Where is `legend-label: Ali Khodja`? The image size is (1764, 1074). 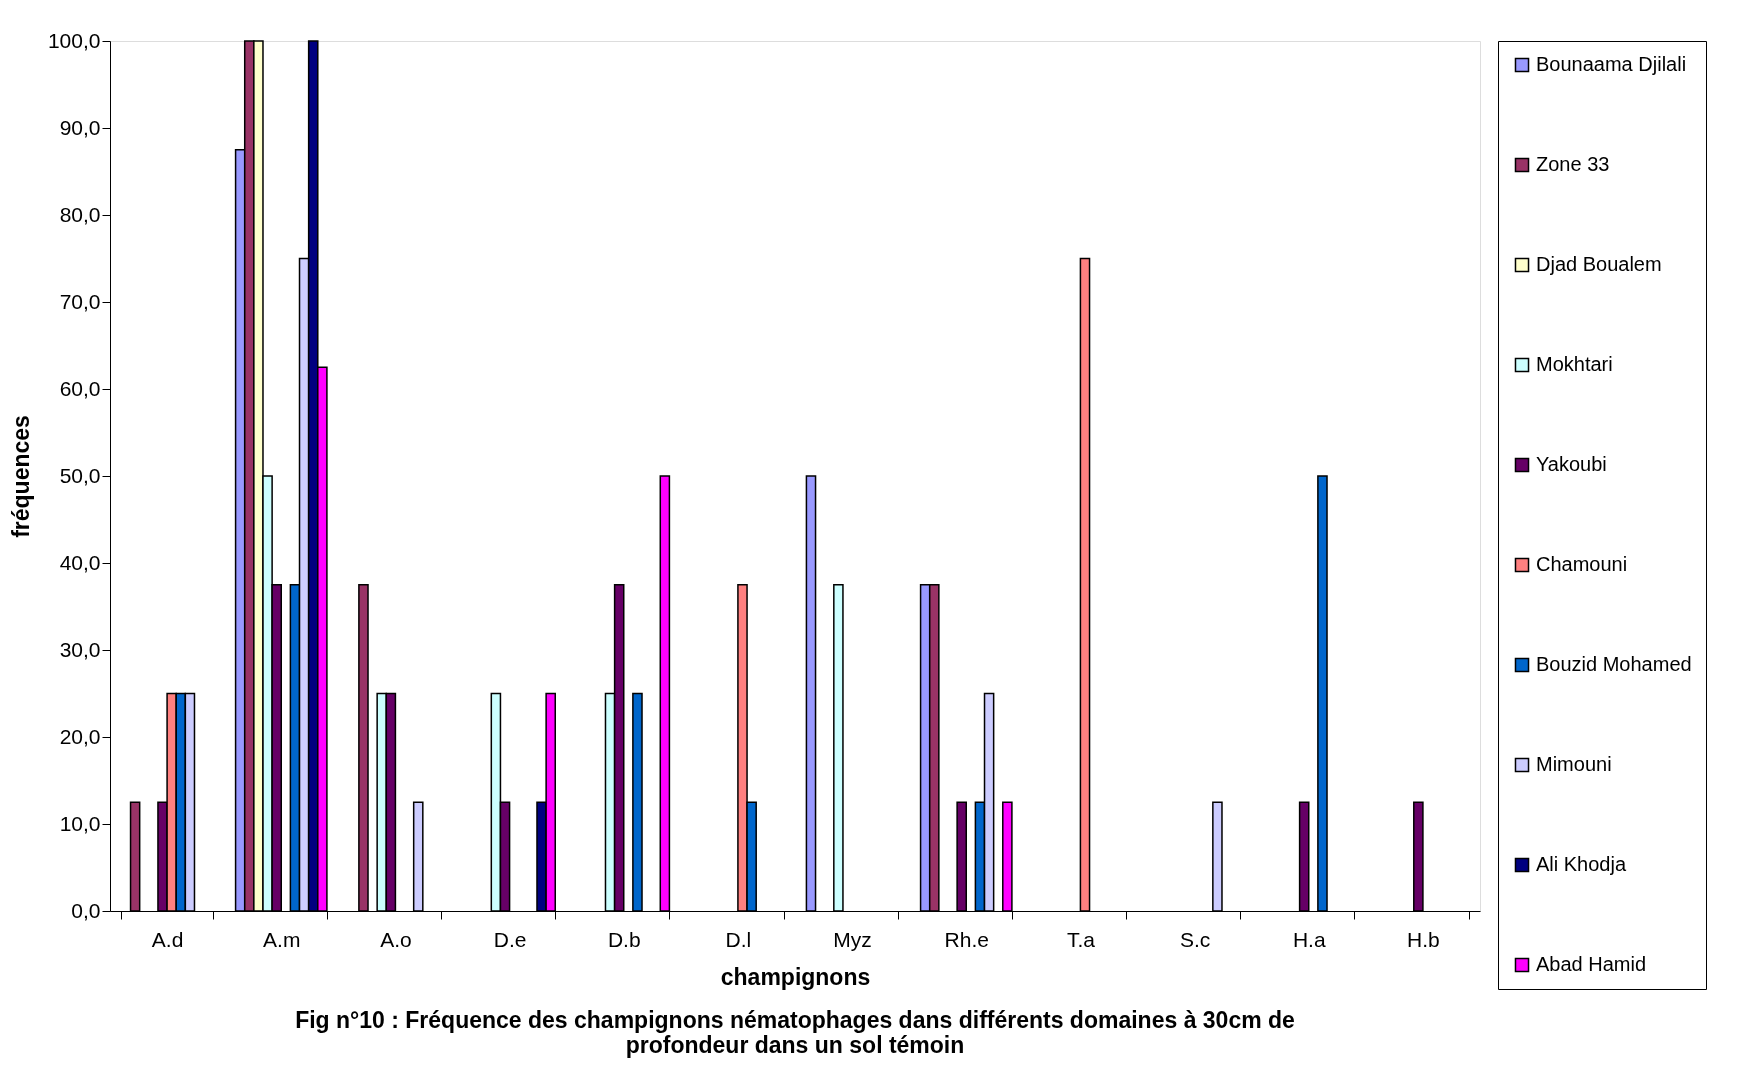 legend-label: Ali Khodja is located at coordinates (1581, 864).